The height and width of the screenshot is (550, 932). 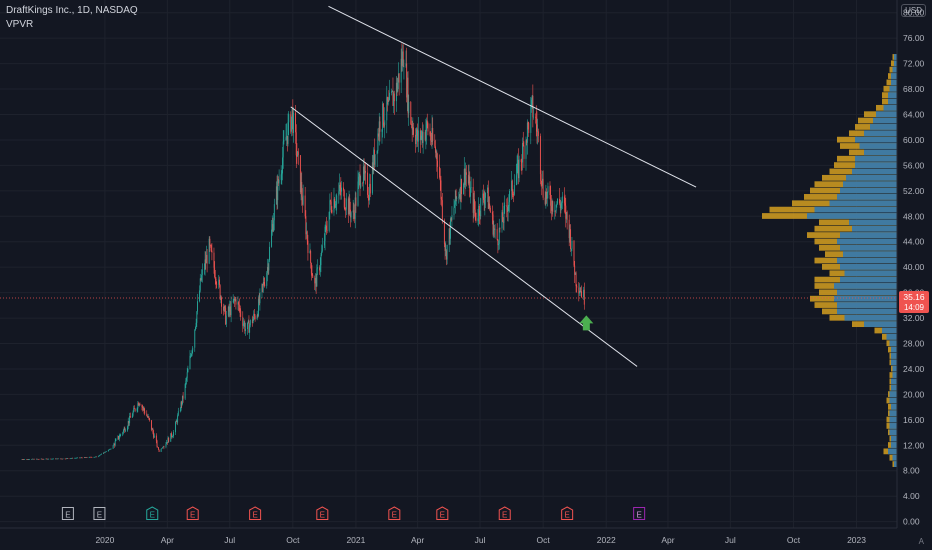 What do you see at coordinates (72, 10) in the screenshot?
I see `symbol-title: DraftKings Inc., 1D, NASDAQ` at bounding box center [72, 10].